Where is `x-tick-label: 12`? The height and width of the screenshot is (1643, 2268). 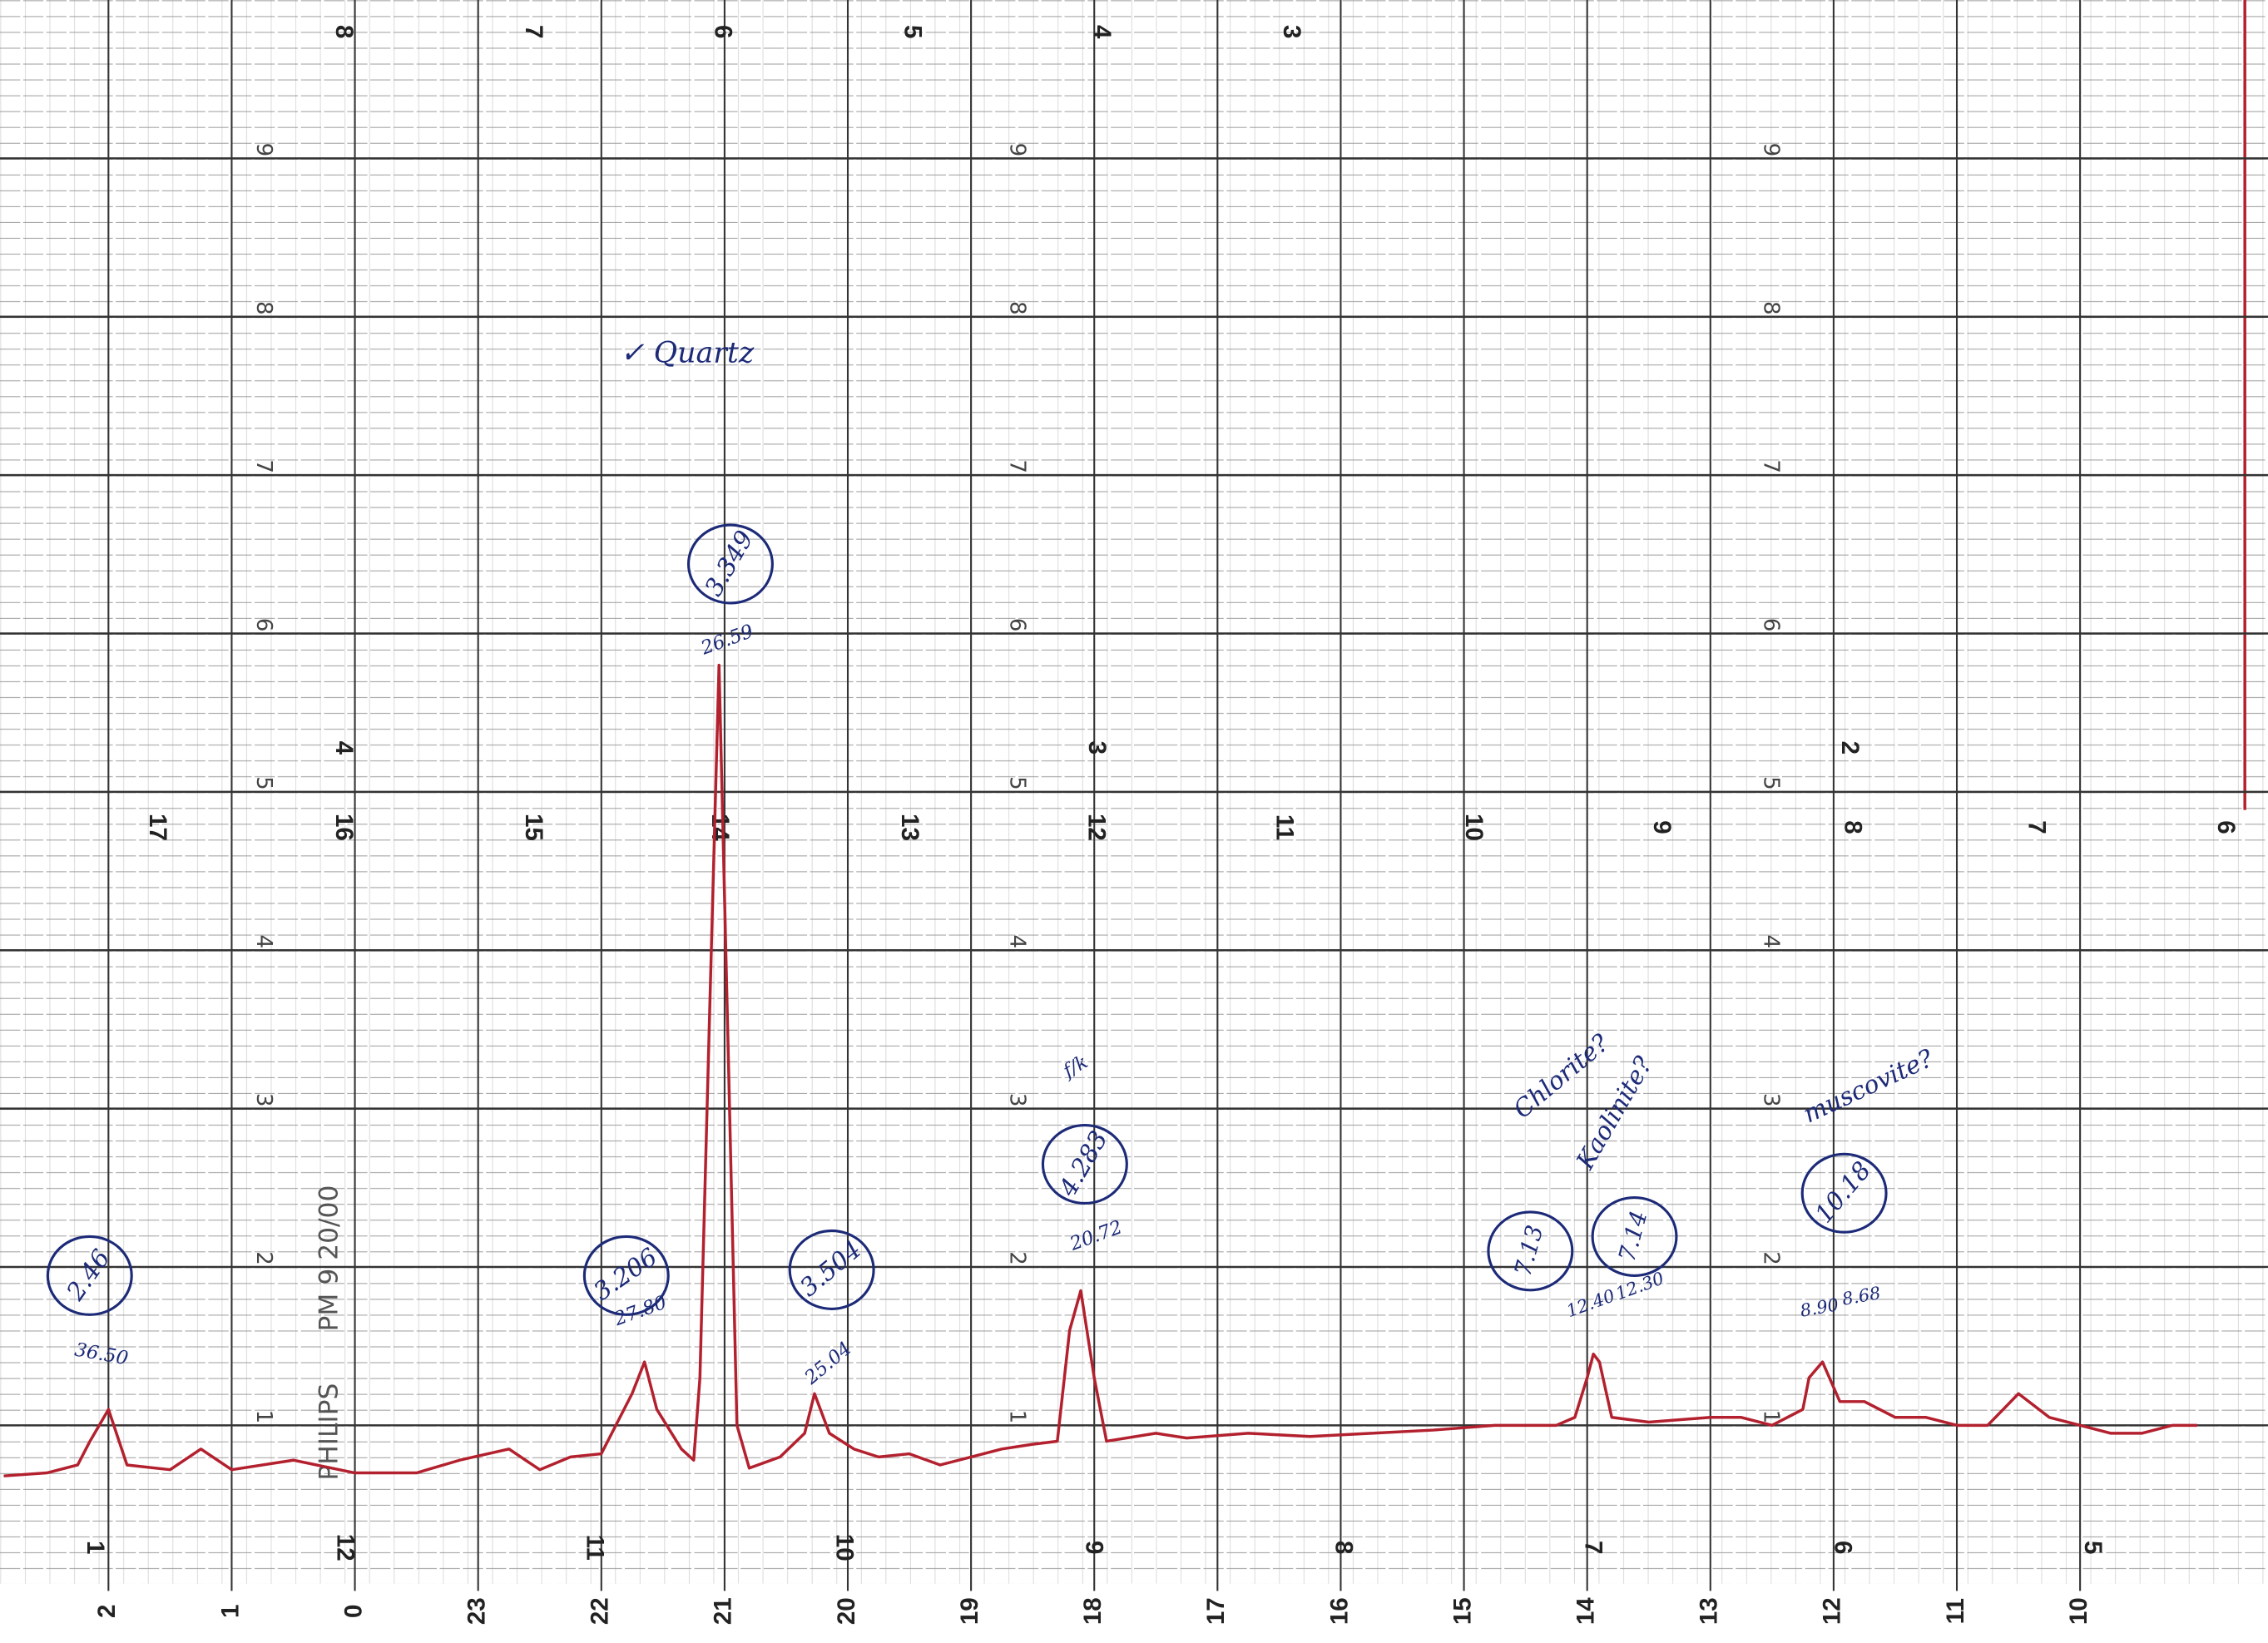 x-tick-label: 12 is located at coordinates (1833, 1611).